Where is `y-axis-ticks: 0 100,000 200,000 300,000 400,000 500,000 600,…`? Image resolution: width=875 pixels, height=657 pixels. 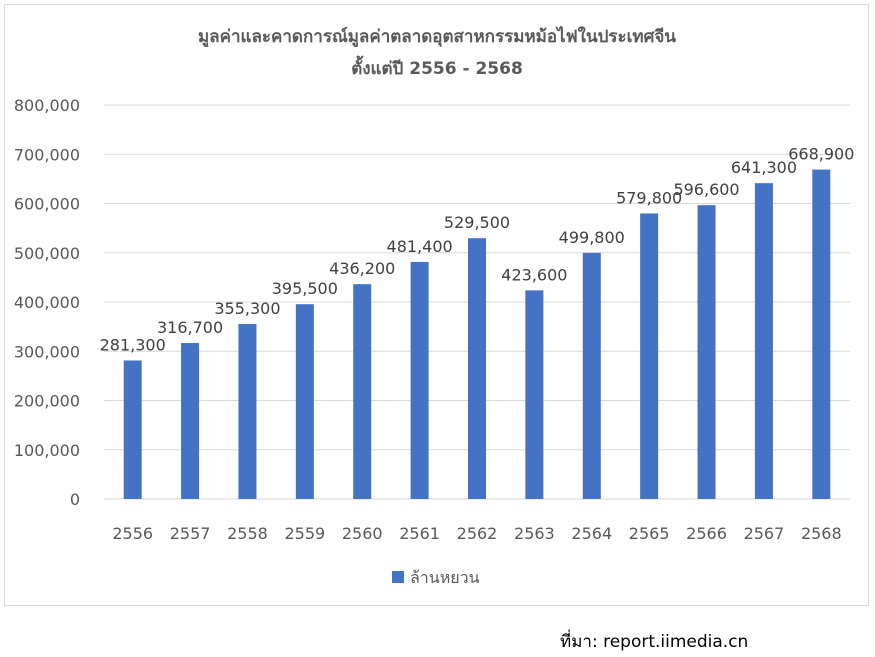 y-axis-ticks: 0 100,000 200,000 300,000 400,000 500,000 600,… is located at coordinates (47, 302).